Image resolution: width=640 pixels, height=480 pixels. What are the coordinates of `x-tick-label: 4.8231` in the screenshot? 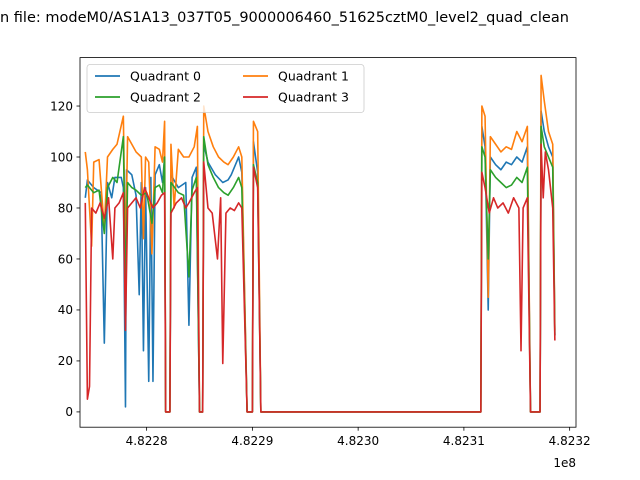 It's located at (464, 441).